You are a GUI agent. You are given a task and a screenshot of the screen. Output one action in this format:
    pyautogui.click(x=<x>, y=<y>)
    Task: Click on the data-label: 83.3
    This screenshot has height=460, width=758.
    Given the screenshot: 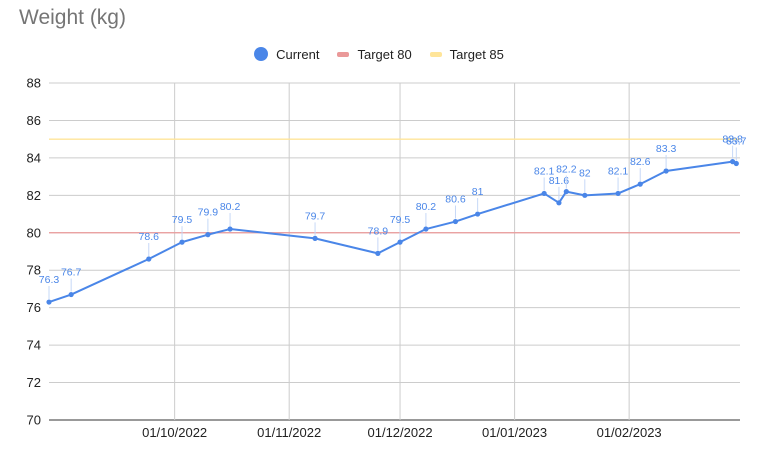 What is the action you would take?
    pyautogui.click(x=666, y=149)
    